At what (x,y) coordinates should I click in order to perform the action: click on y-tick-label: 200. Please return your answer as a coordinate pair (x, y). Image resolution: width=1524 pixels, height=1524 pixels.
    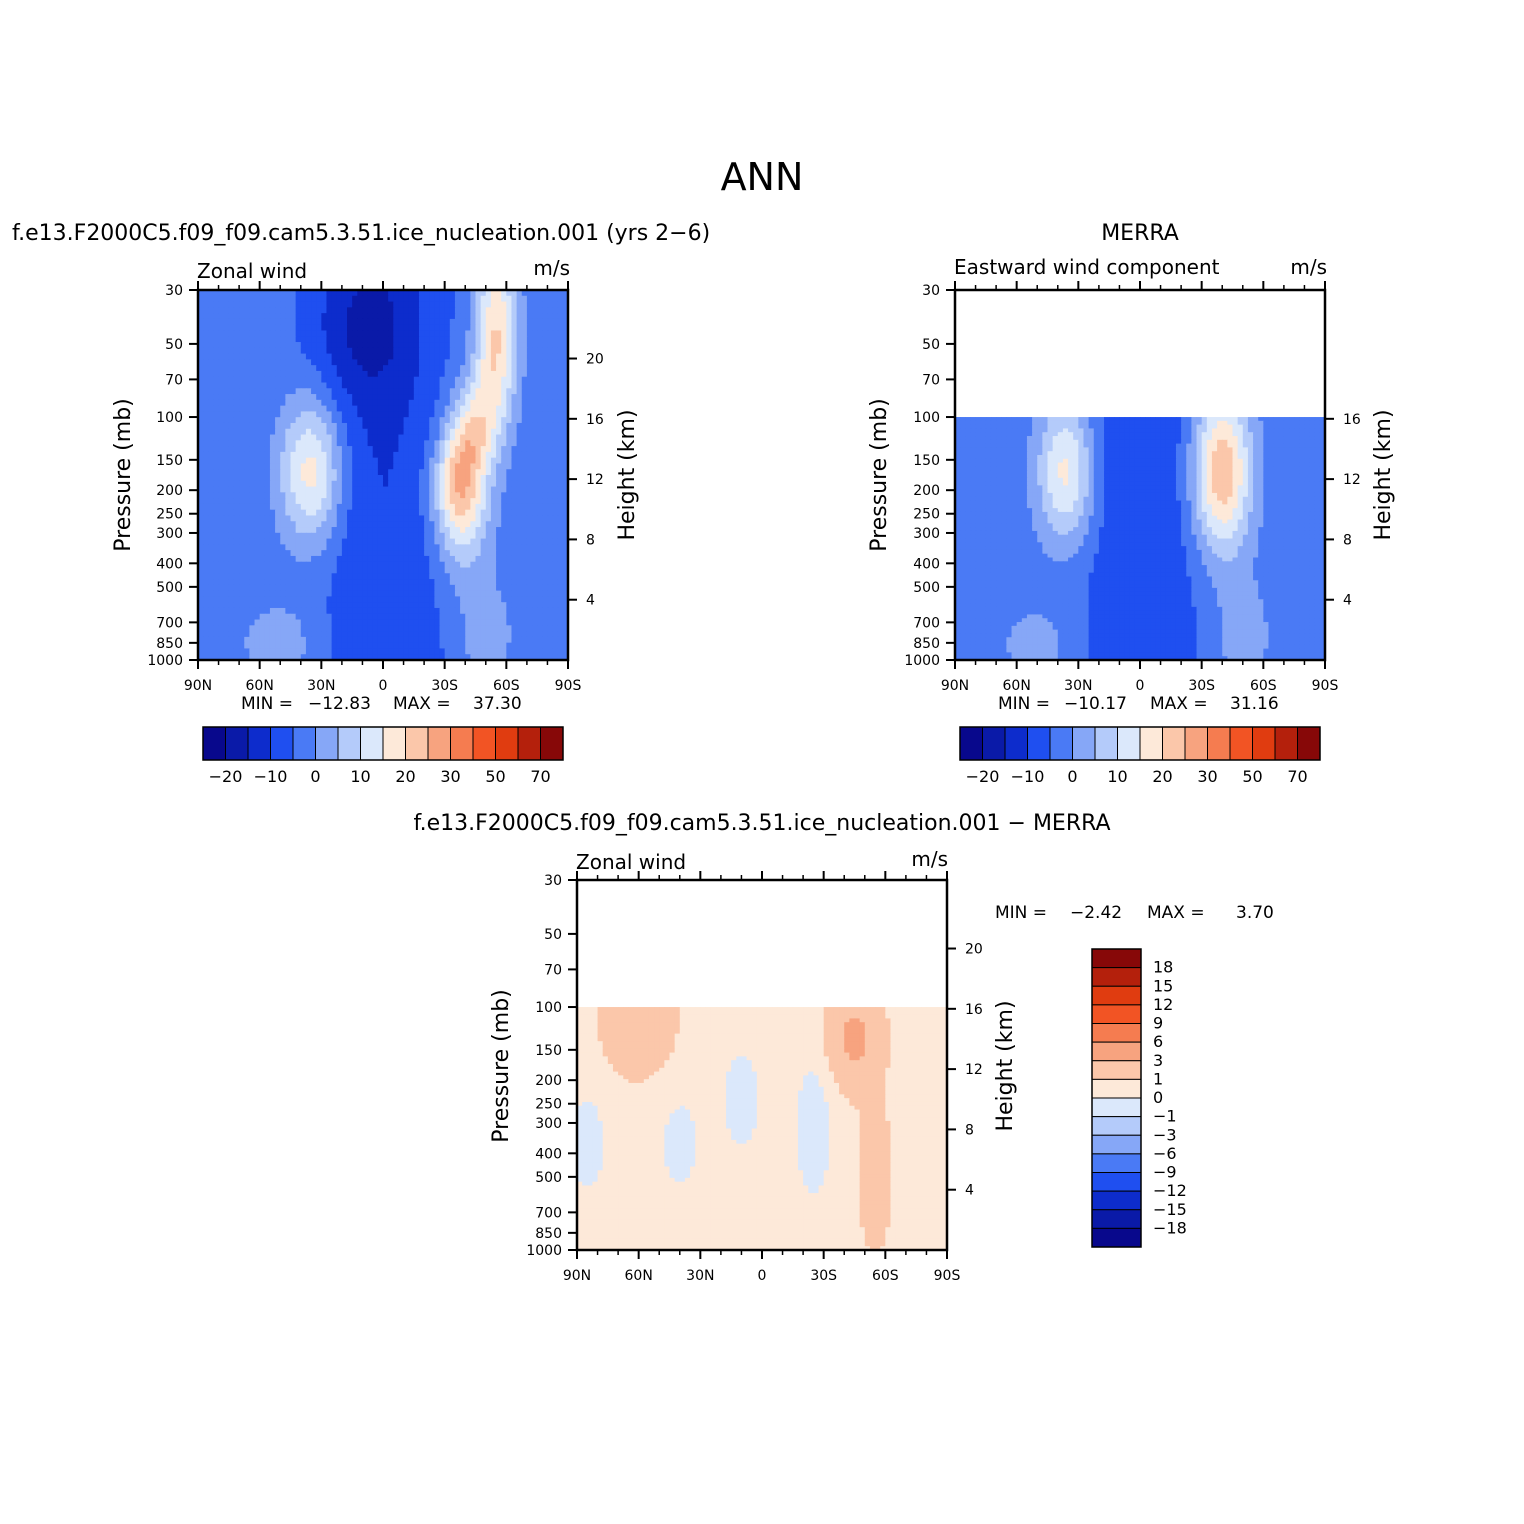
    Looking at the image, I should click on (169, 491).